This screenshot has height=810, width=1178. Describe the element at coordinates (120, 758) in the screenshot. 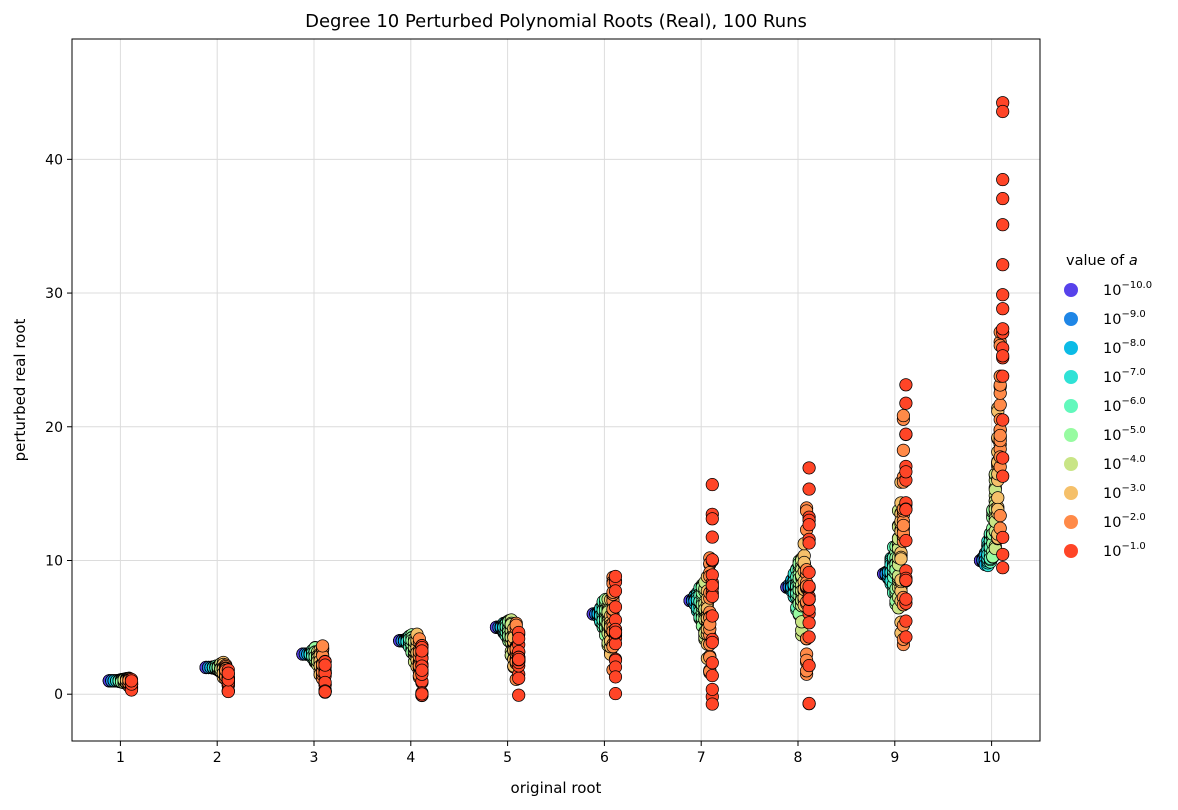

I see `x-tick-label: 1` at that location.